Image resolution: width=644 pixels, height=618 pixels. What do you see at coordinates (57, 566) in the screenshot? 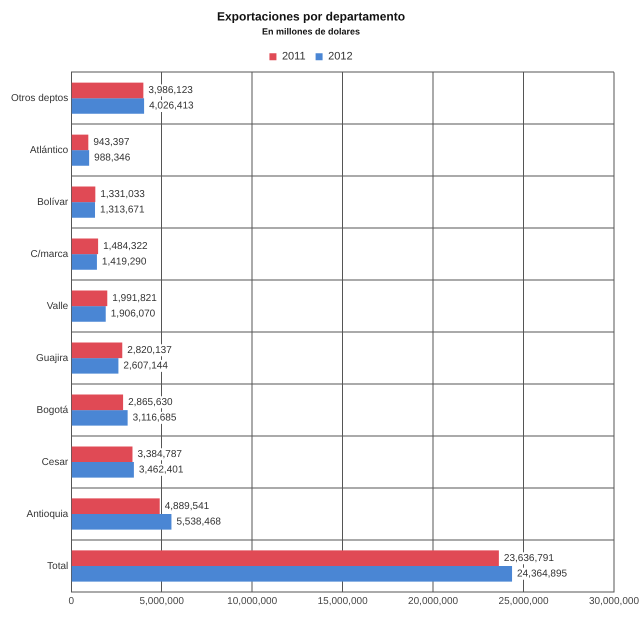
I see `y-tick-label: Total` at bounding box center [57, 566].